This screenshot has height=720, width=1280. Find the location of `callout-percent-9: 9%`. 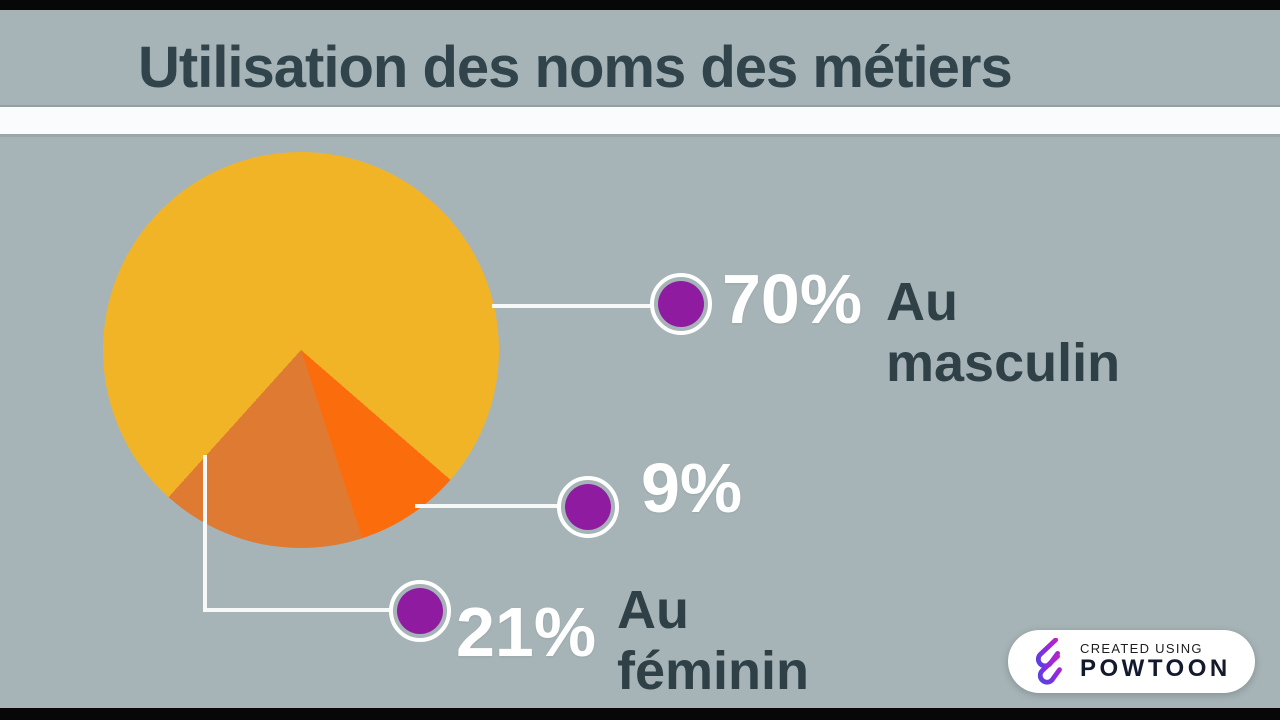

callout-percent-9: 9% is located at coordinates (692, 488).